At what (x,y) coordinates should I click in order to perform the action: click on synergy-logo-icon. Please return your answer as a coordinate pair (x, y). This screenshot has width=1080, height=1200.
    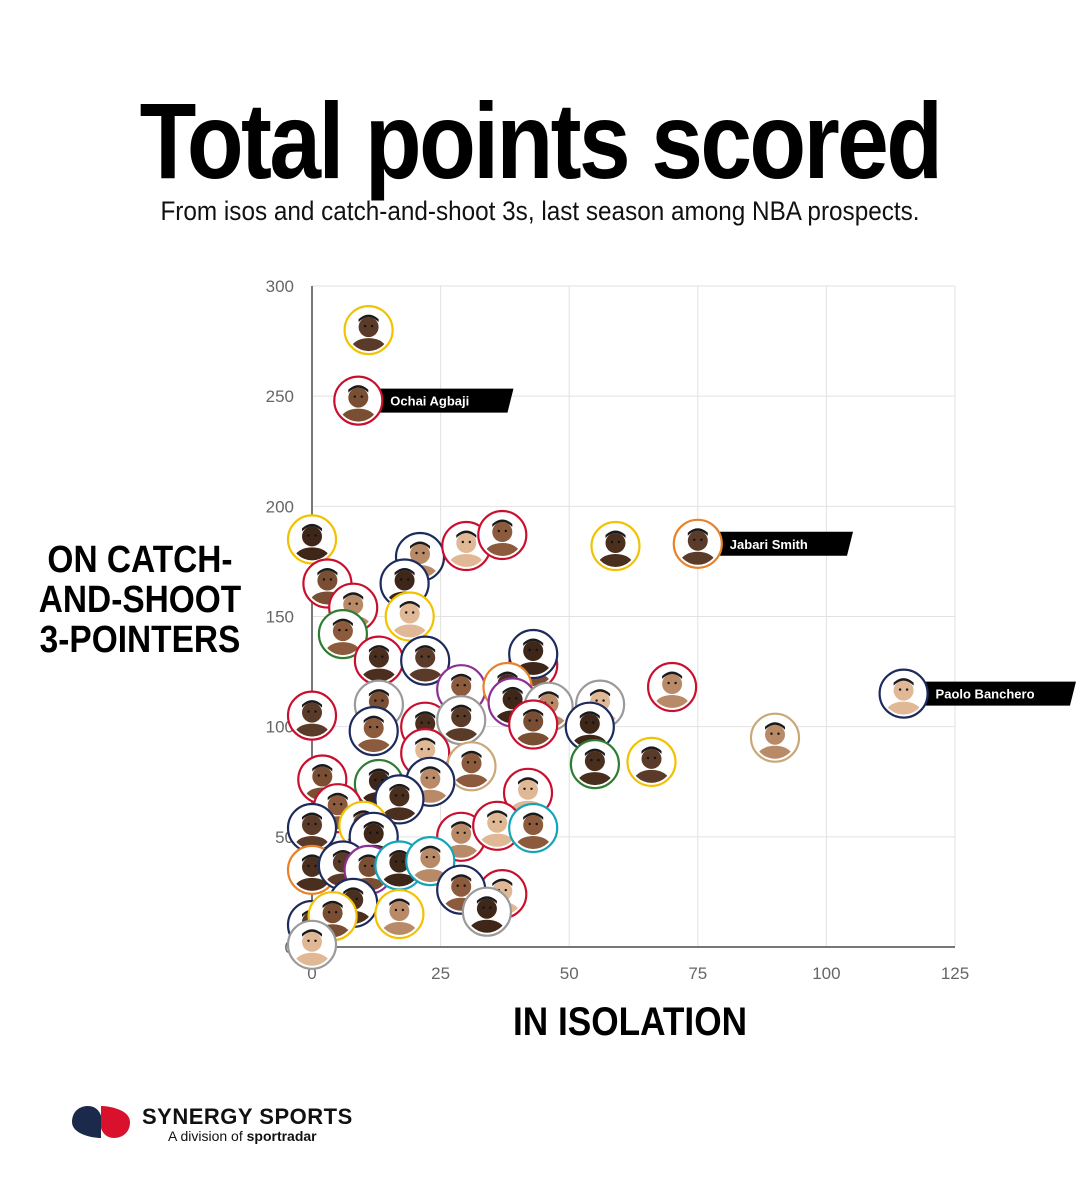
    Looking at the image, I should click on (101, 1122).